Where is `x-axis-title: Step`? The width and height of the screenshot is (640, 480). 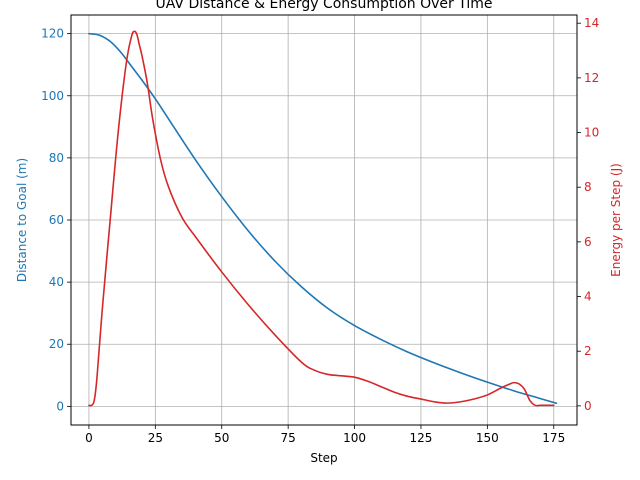
x-axis-title: Step is located at coordinates (323, 458).